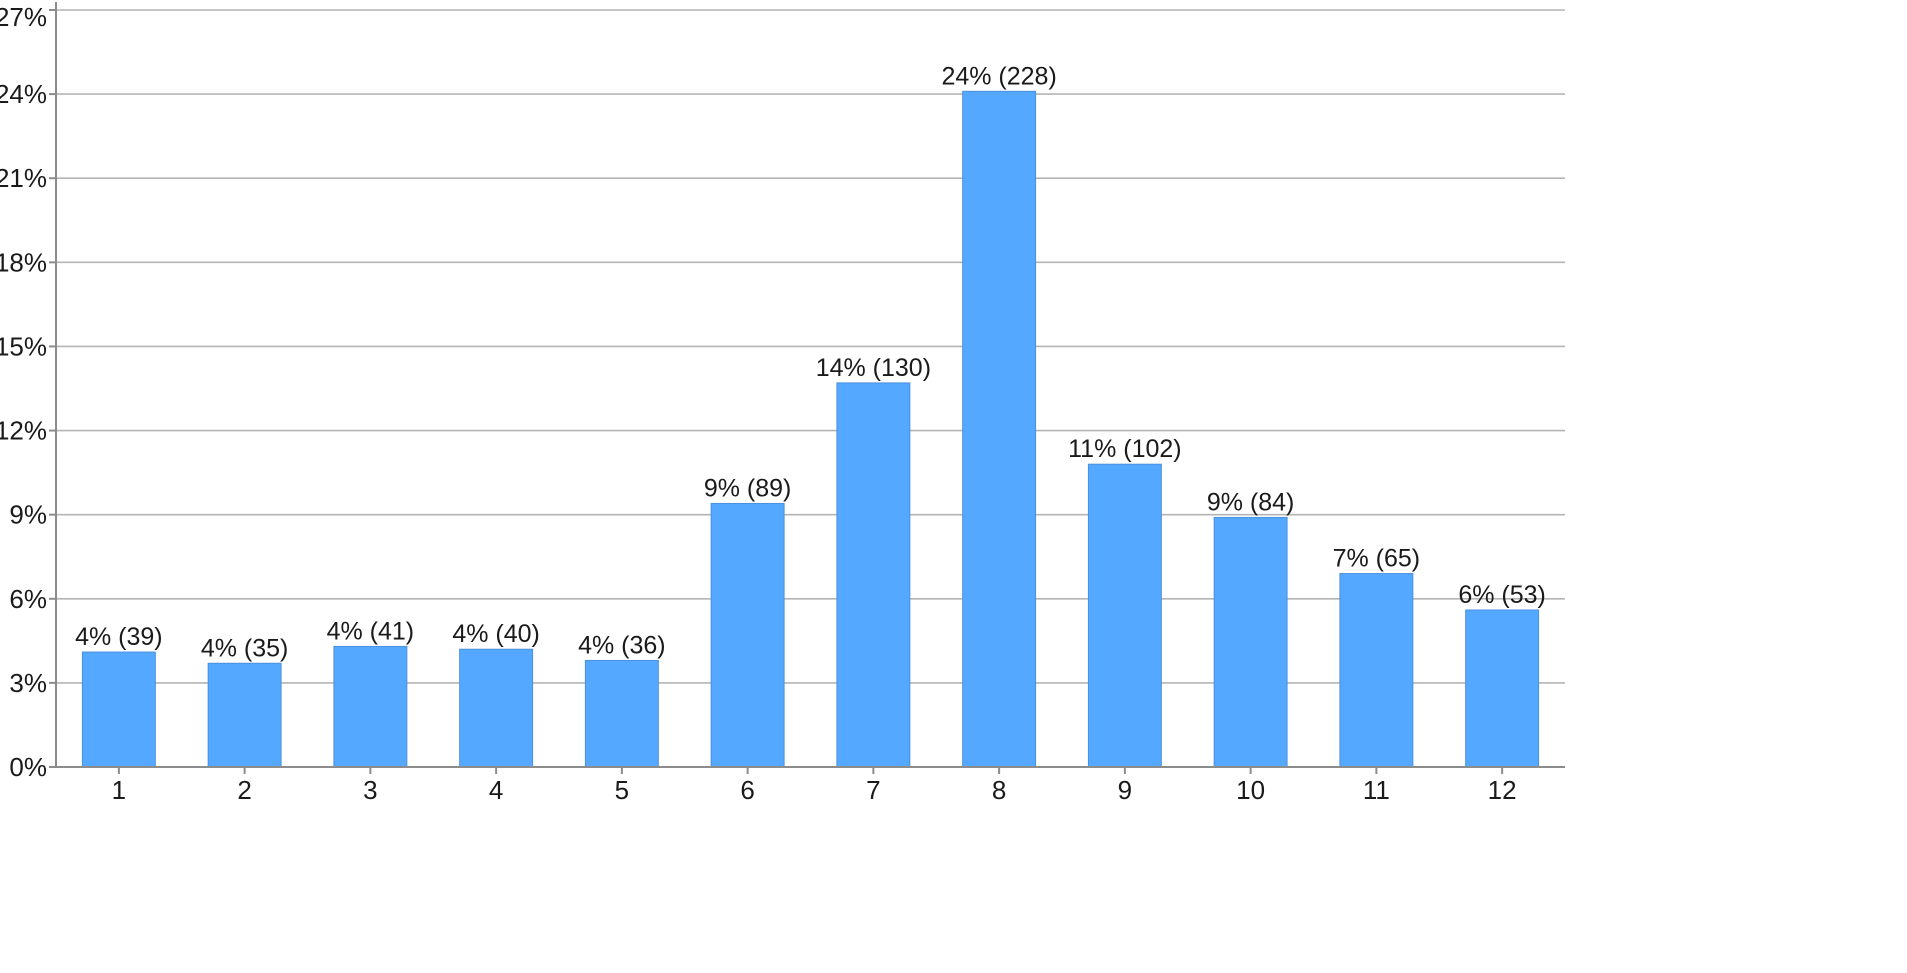 The height and width of the screenshot is (973, 1907). What do you see at coordinates (23, 17) in the screenshot?
I see `y-tick-label: 27%` at bounding box center [23, 17].